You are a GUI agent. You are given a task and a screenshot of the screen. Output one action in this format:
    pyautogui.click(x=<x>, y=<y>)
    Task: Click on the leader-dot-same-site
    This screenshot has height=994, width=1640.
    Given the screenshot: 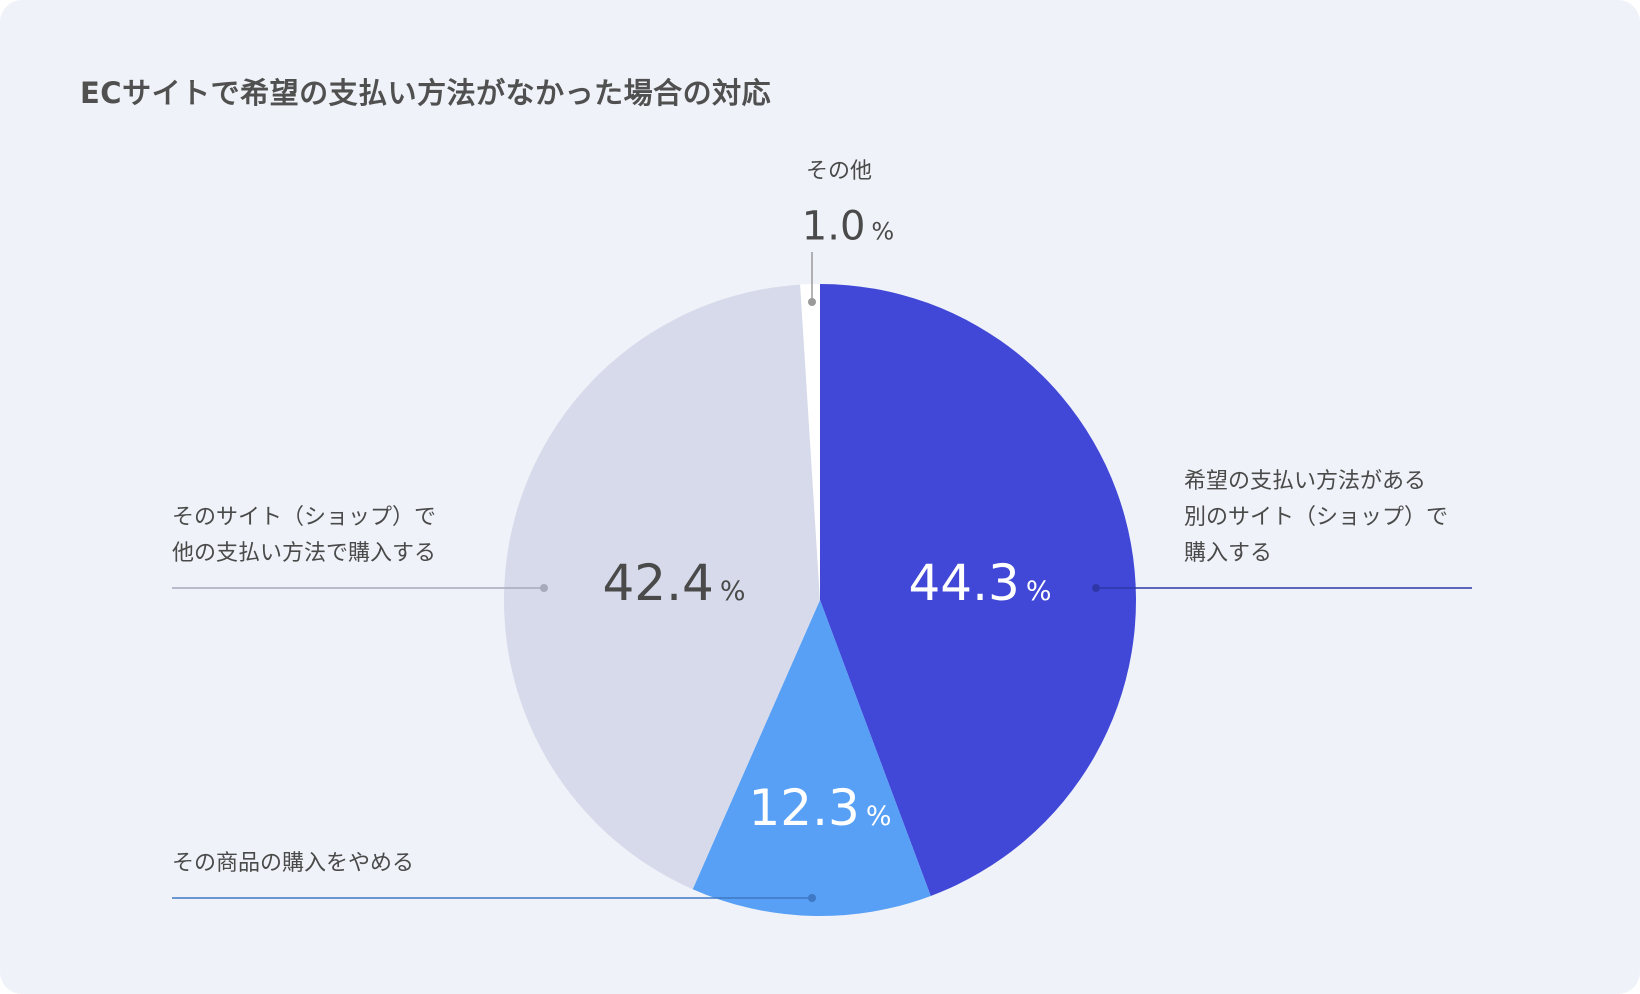 What is the action you would take?
    pyautogui.click(x=544, y=588)
    